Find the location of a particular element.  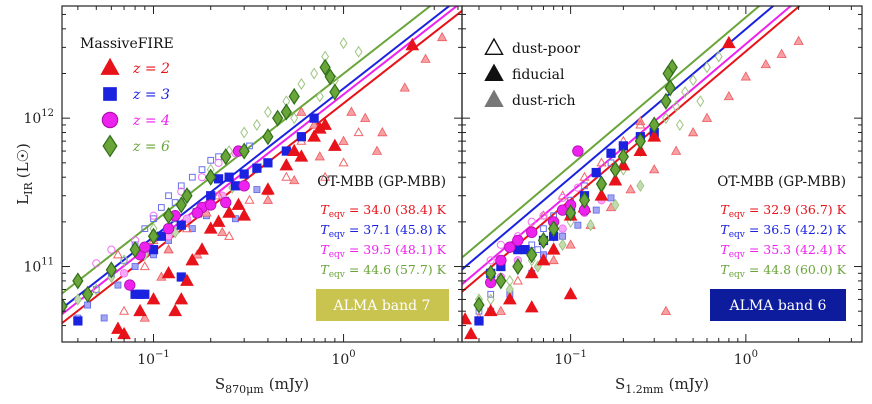

y-axis-label: LIR (L☉) is located at coordinates (24, 174).